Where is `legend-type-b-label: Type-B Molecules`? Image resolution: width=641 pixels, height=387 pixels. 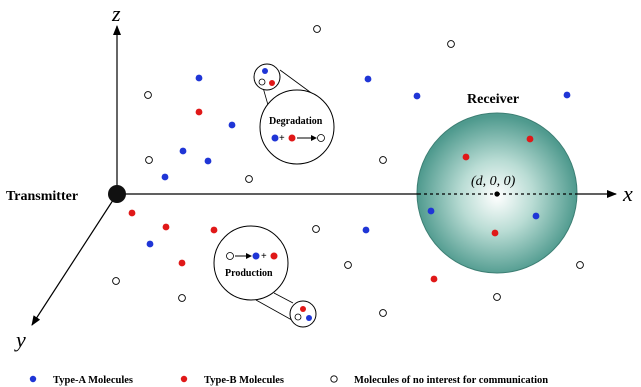 legend-type-b-label: Type-B Molecules is located at coordinates (244, 380).